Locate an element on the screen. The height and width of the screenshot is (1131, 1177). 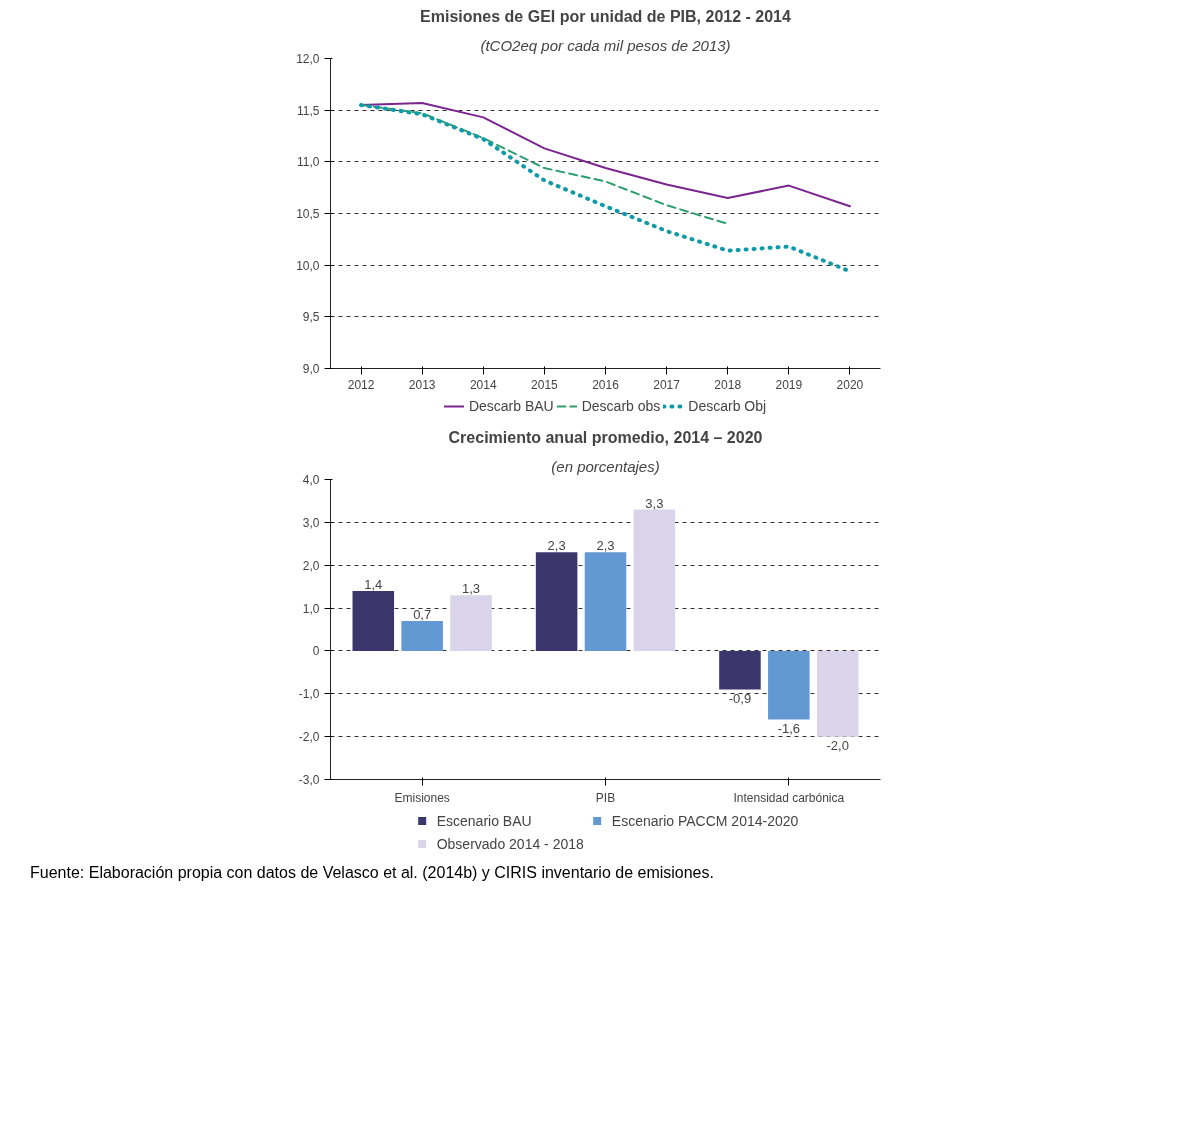
x-tick-label: 2014 is located at coordinates (483, 384).